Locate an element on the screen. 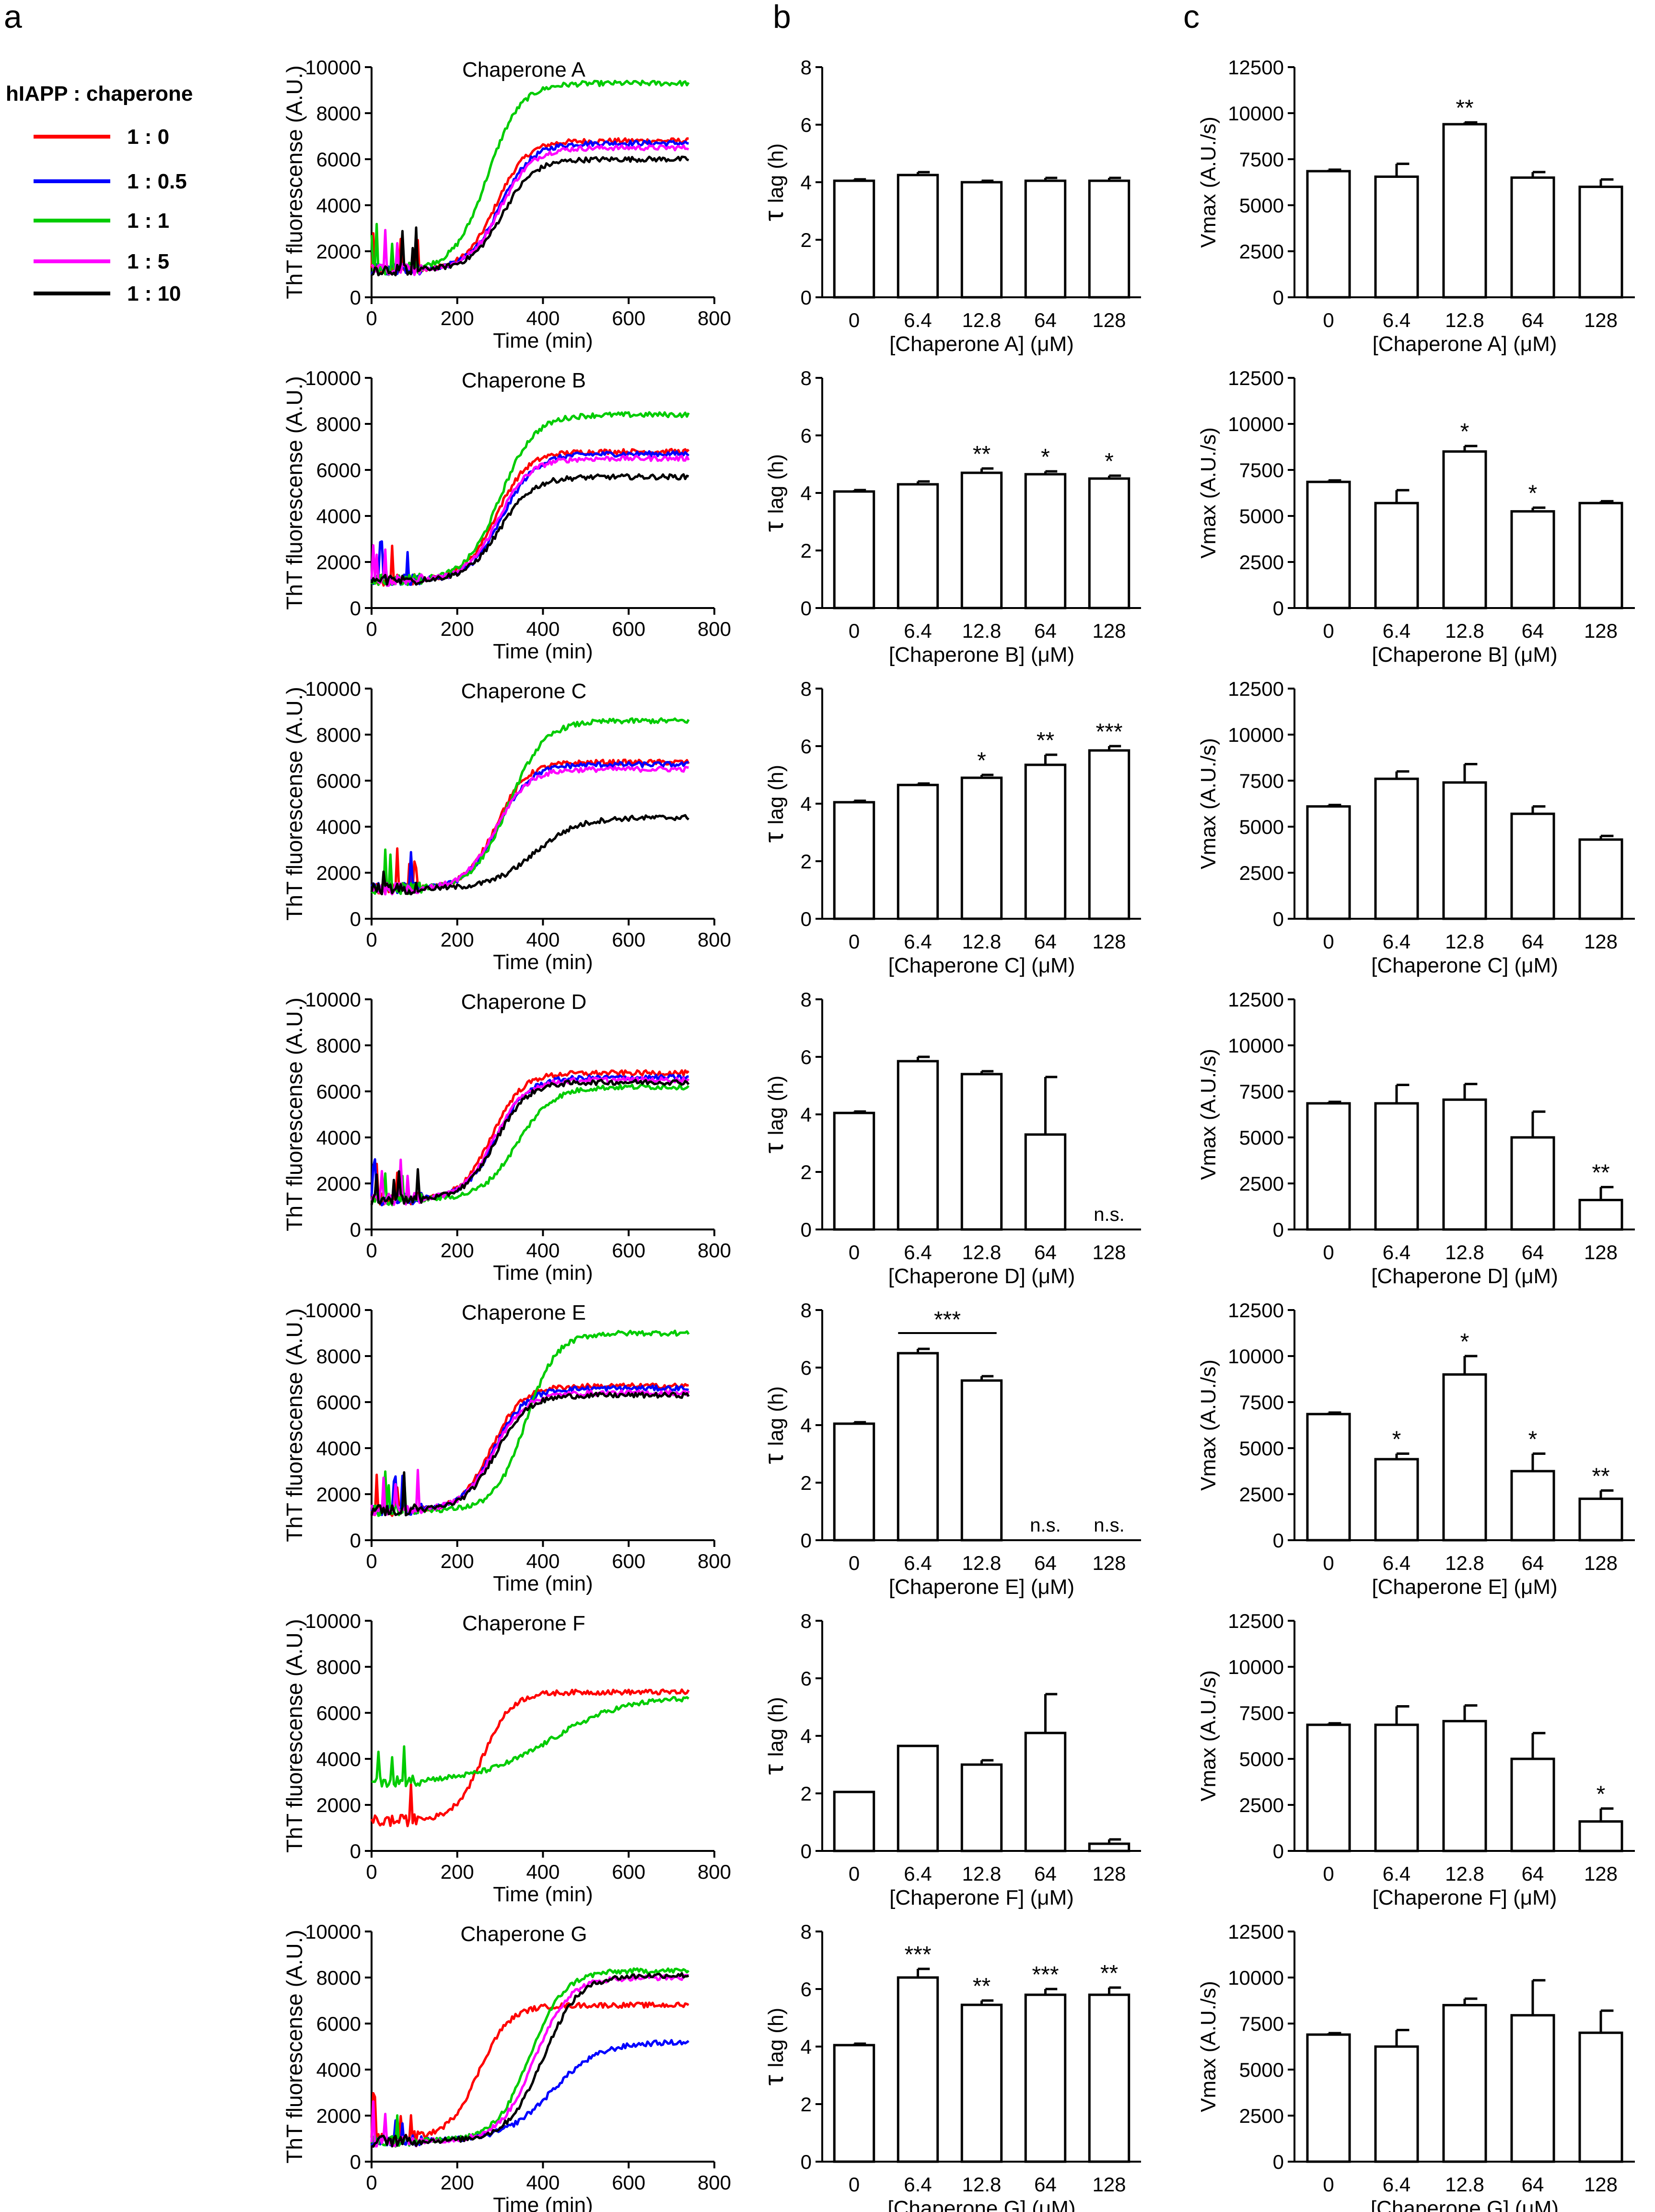  tau-significance-label: *** is located at coordinates (1109, 732).